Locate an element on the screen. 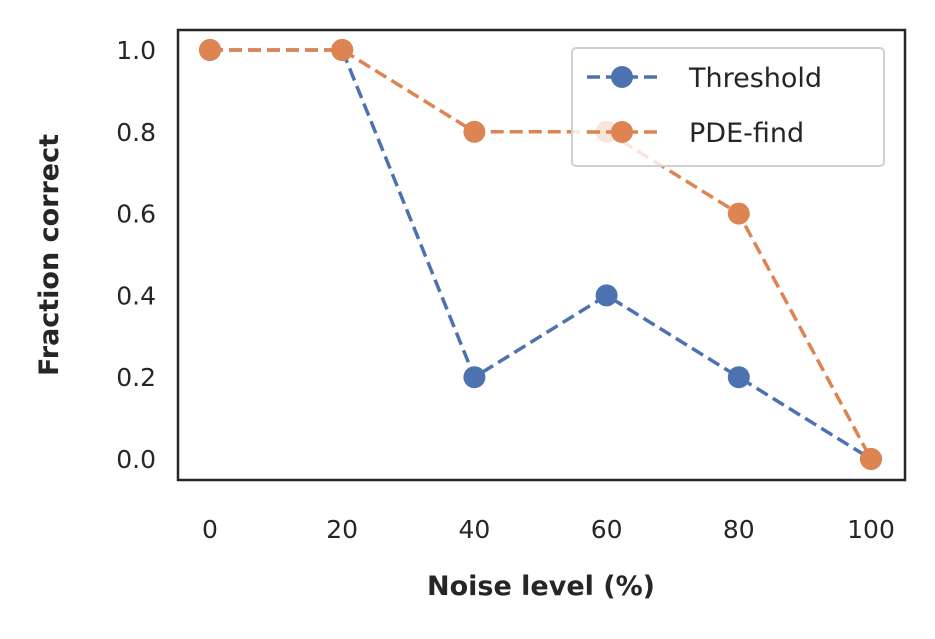 The width and height of the screenshot is (935, 639). x-tick-label: 20 is located at coordinates (342, 529).